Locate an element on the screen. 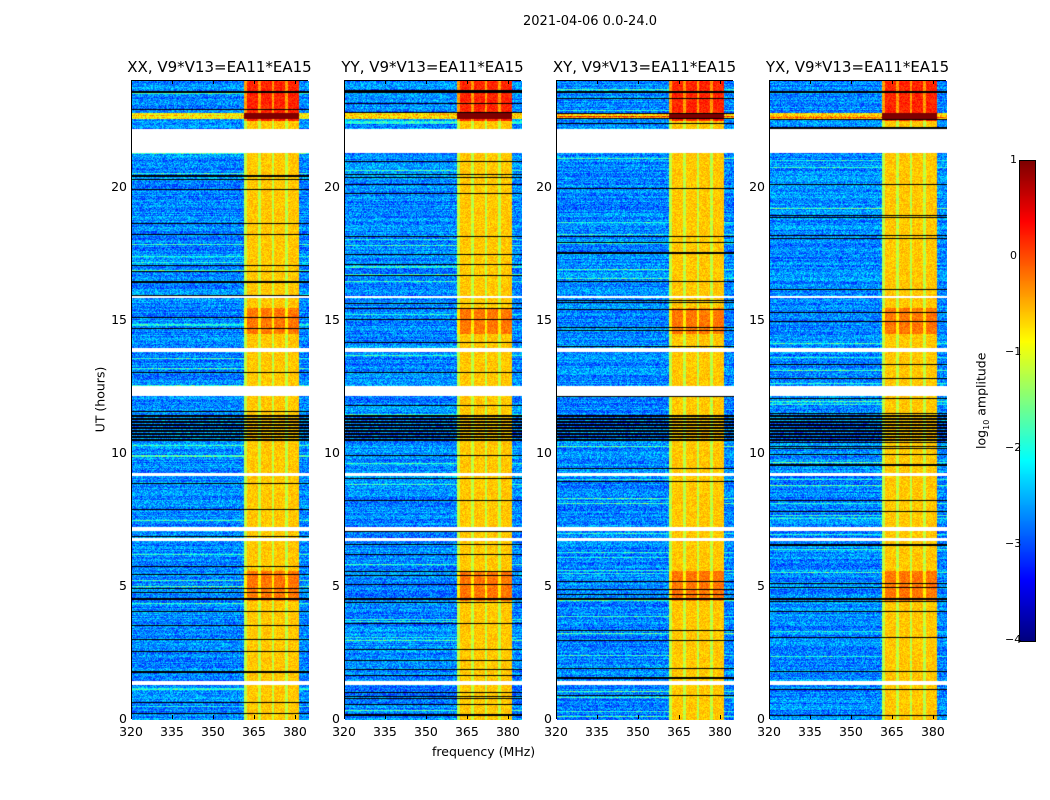  colorbar-tick-label: −4 is located at coordinates (1013, 639).